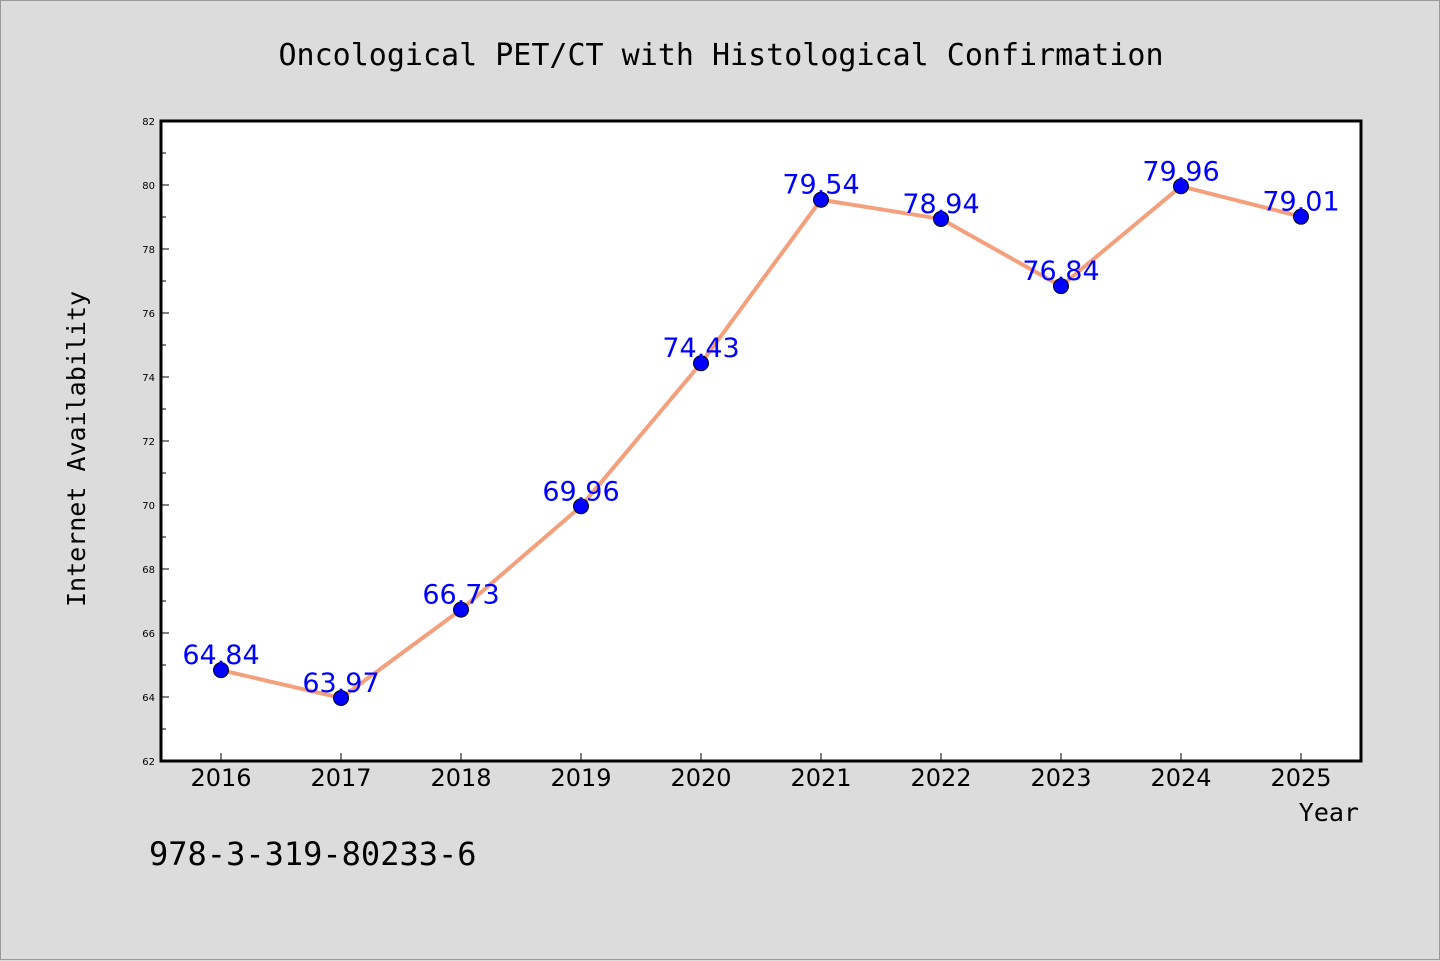 This screenshot has width=1440, height=961. I want to click on y-axis-label: Internet Availability, so click(76, 449).